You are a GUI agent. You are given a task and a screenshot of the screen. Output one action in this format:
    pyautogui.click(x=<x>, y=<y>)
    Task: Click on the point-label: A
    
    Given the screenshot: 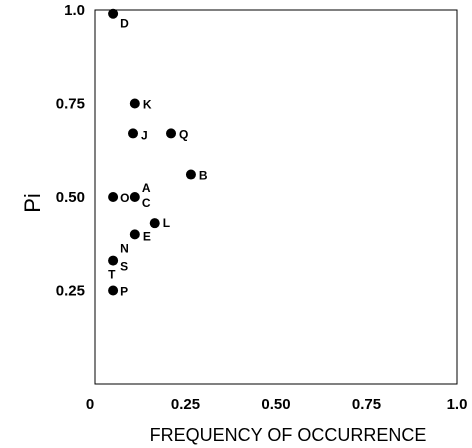 What is the action you would take?
    pyautogui.click(x=146, y=188)
    